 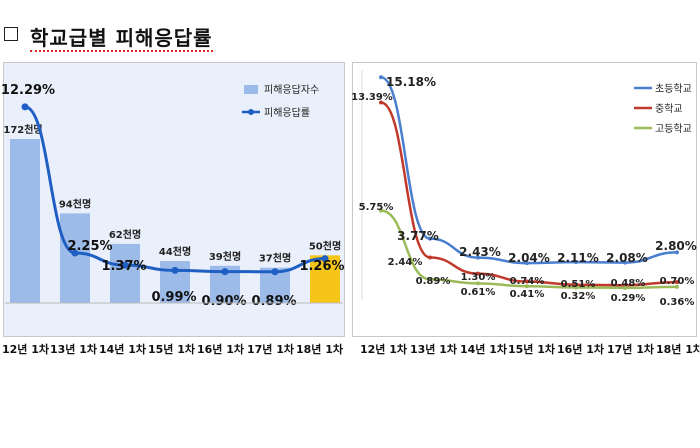 I want to click on page-title: 학교급별 피해응답률, so click(x=121, y=39).